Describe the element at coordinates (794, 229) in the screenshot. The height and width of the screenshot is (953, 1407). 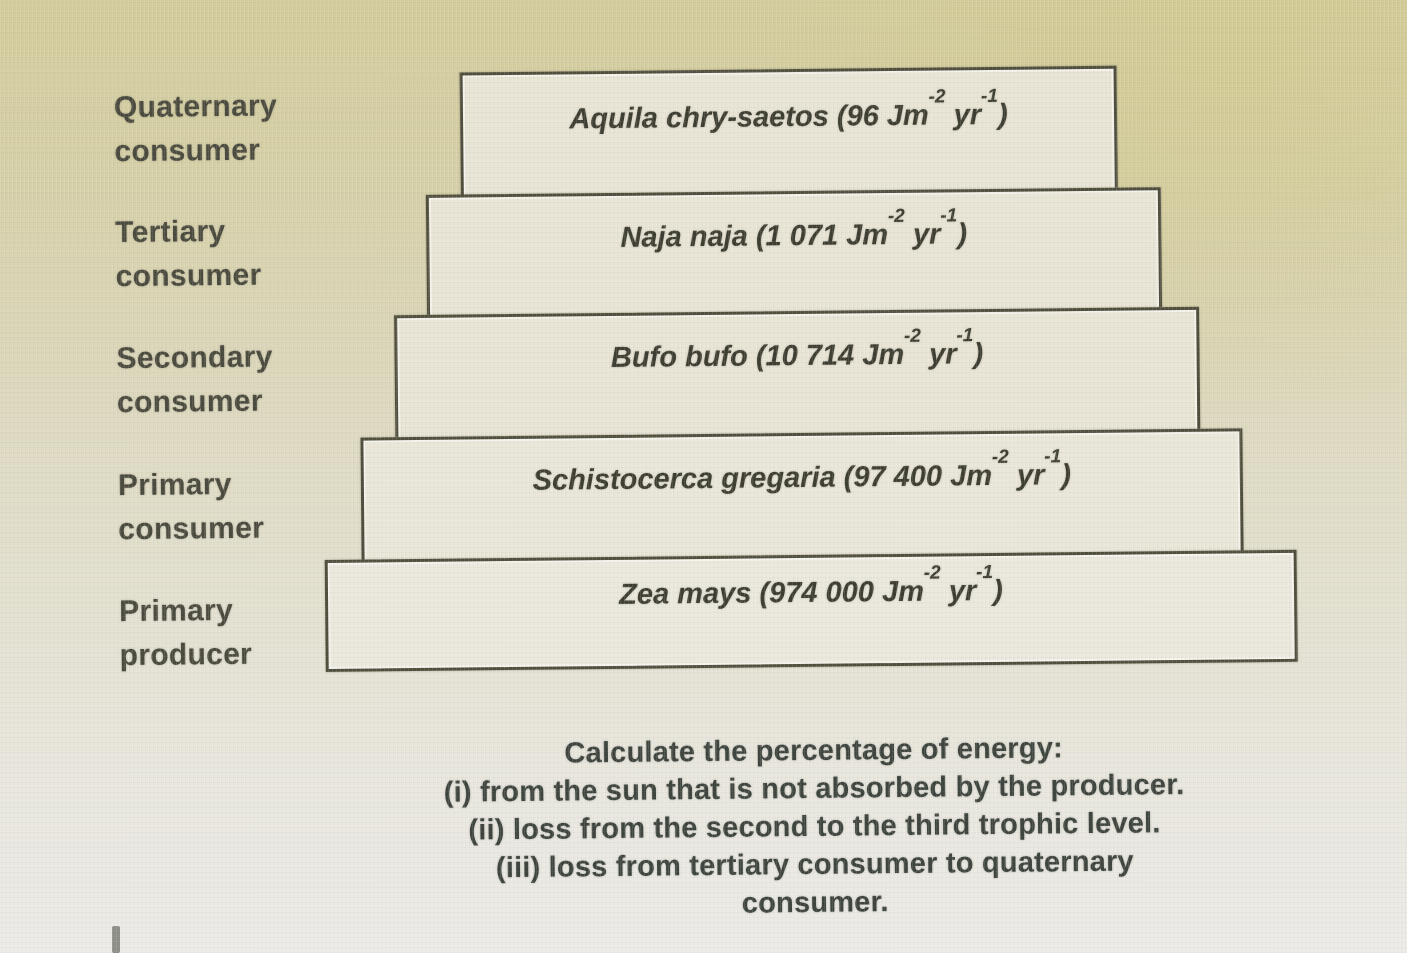
I see `trophic-box-text: Naja naja (1 071 Jm-2 yr-1)` at that location.